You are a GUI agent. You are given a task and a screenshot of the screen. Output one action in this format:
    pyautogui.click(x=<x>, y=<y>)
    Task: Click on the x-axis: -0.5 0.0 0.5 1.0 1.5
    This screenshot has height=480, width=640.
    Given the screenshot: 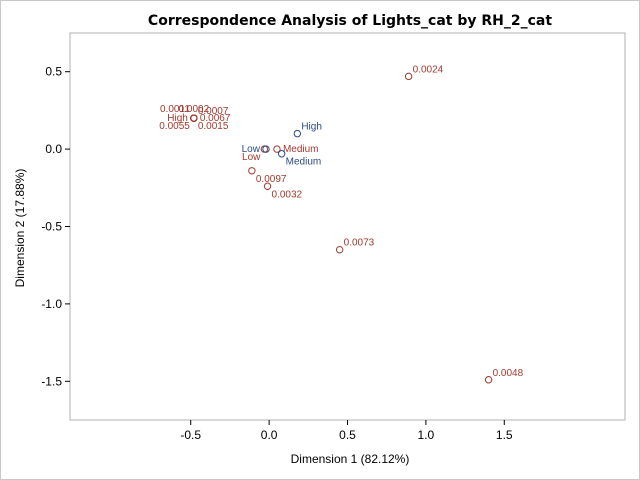 What is the action you would take?
    pyautogui.click(x=346, y=431)
    